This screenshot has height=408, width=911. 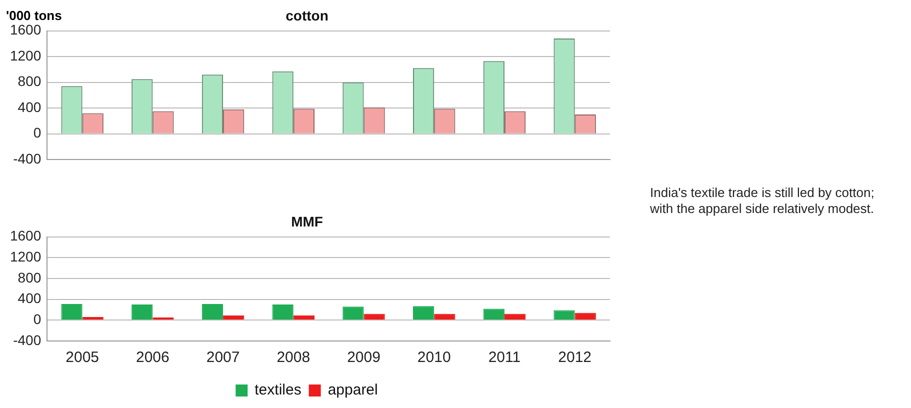 I want to click on chart-title: cotton, so click(x=307, y=15).